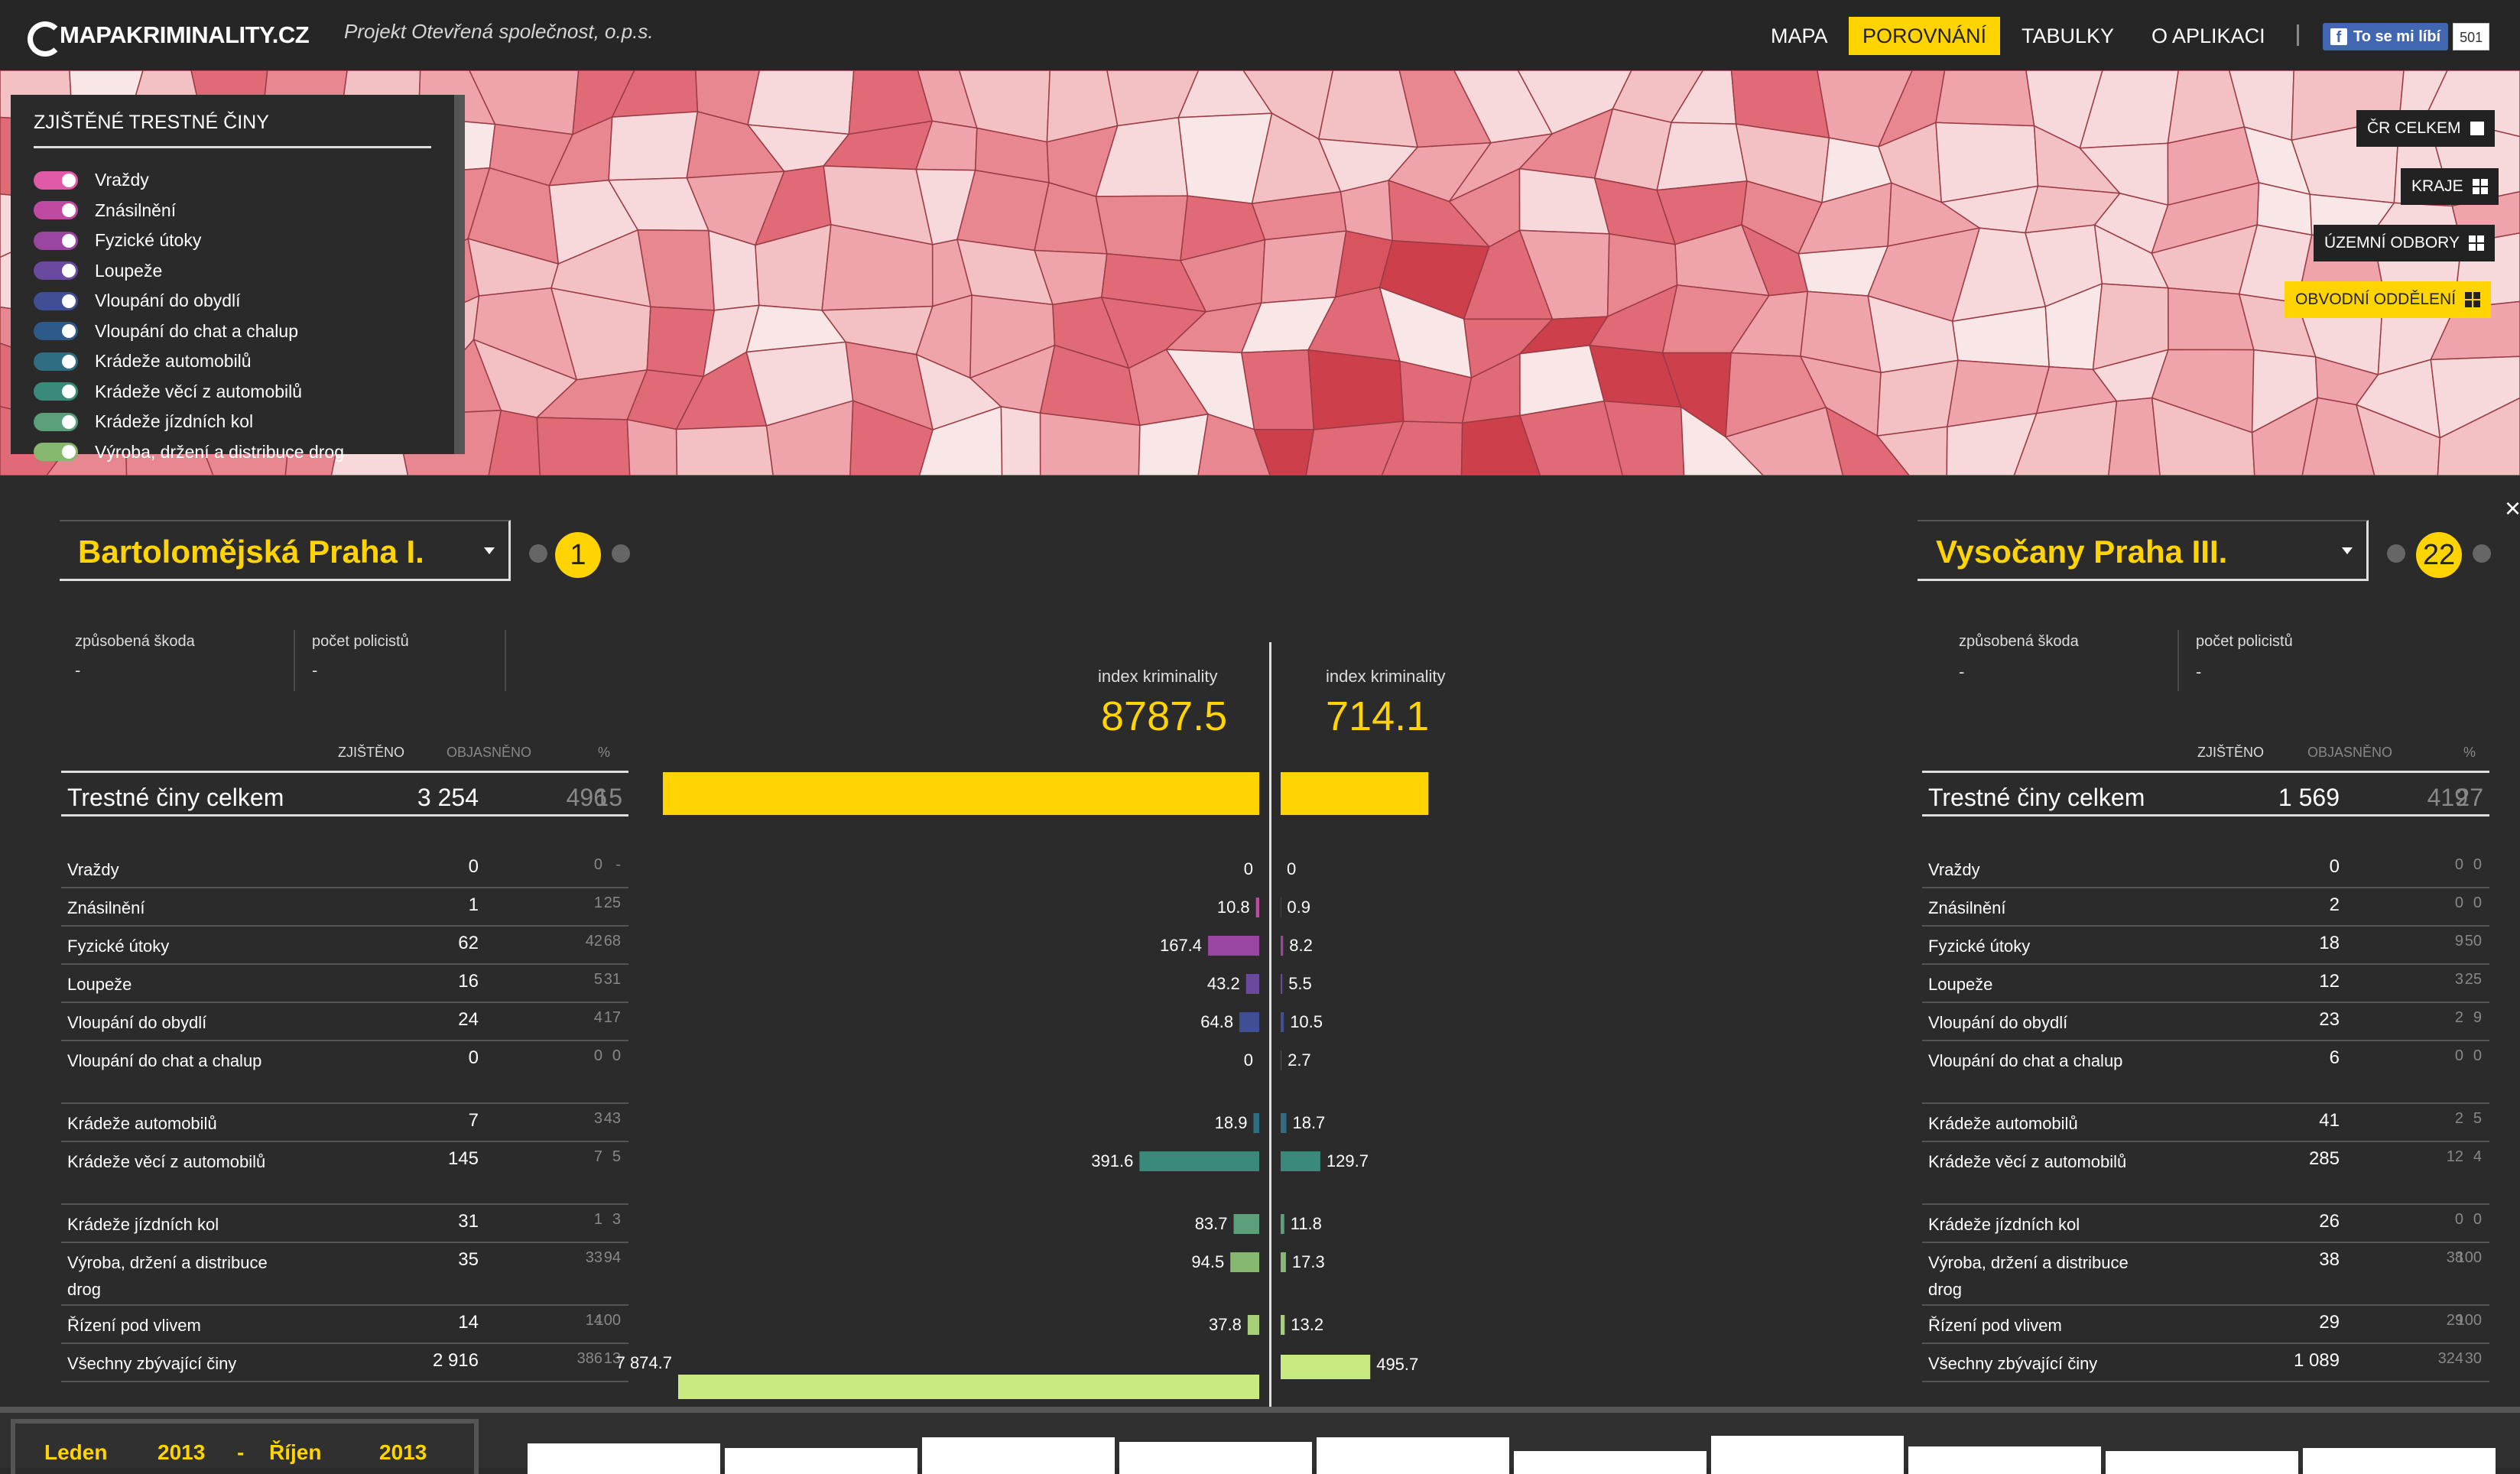  What do you see at coordinates (1207, 1261) in the screenshot?
I see `bar-label-left: 94.5` at bounding box center [1207, 1261].